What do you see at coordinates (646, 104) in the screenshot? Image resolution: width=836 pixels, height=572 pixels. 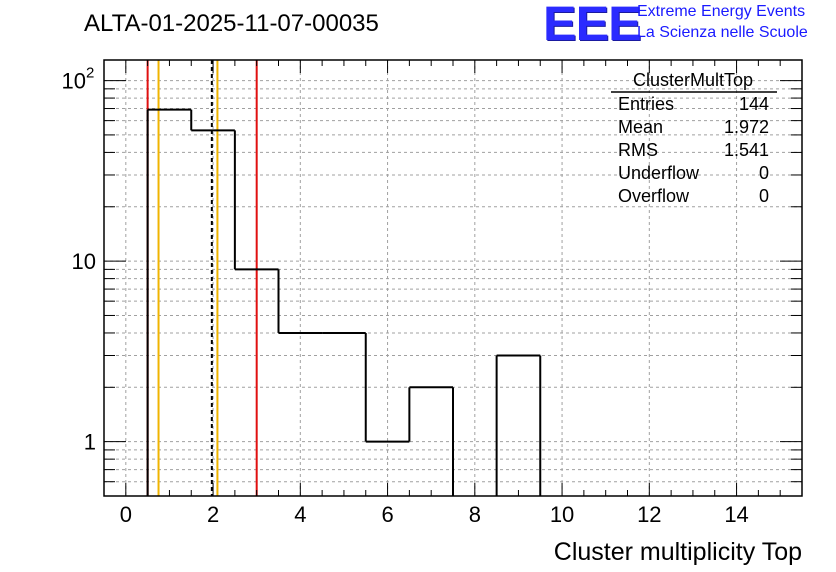 I see `stats-row-entries-label: Entries` at bounding box center [646, 104].